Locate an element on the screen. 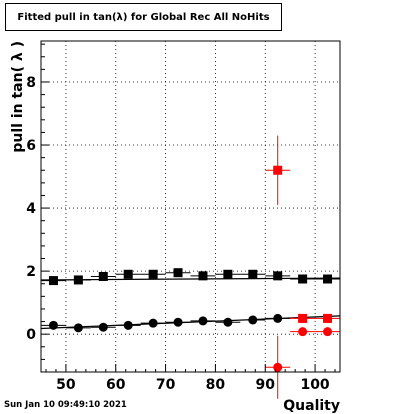 Image resolution: width=400 pixels, height=414 pixels. x-tick-label: 80 is located at coordinates (216, 385).